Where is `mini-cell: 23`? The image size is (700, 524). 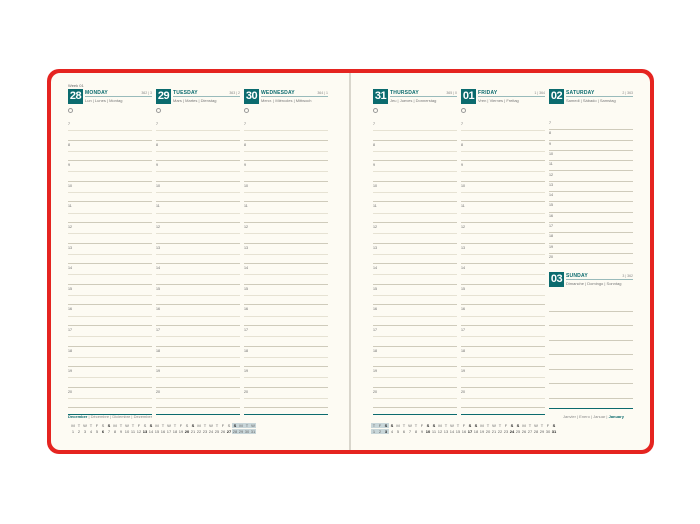
mini-cell: 23 is located at coordinates (506, 431).